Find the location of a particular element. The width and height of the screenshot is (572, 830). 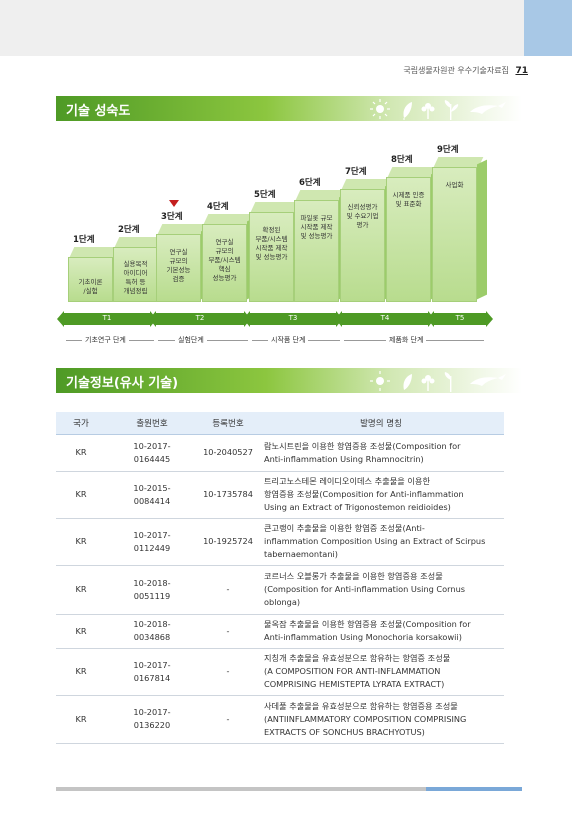

invention-title-line: 트리고노스테몬 레이디오이데스 추출물을 이용한 is located at coordinates (347, 481).